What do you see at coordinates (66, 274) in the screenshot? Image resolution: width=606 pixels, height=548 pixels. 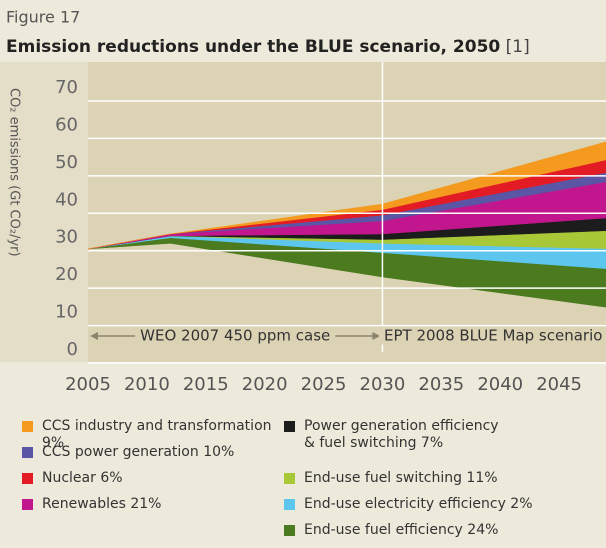 I see `y-tick-label: 20` at bounding box center [66, 274].